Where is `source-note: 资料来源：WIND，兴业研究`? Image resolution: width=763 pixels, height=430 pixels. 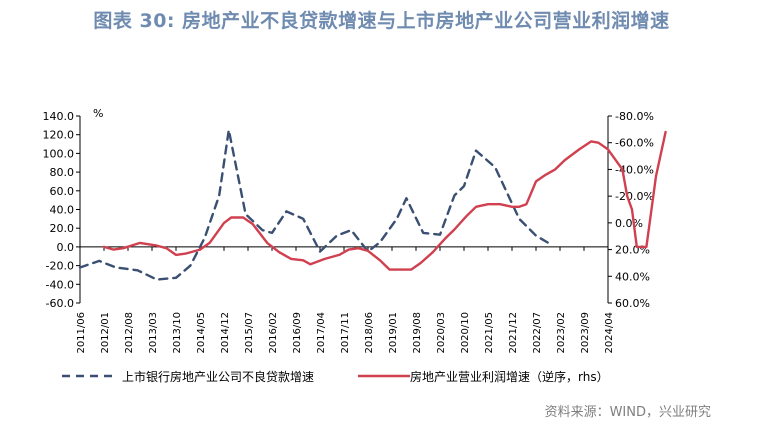
source-note: 资料来源：WIND，兴业研究 is located at coordinates (627, 412).